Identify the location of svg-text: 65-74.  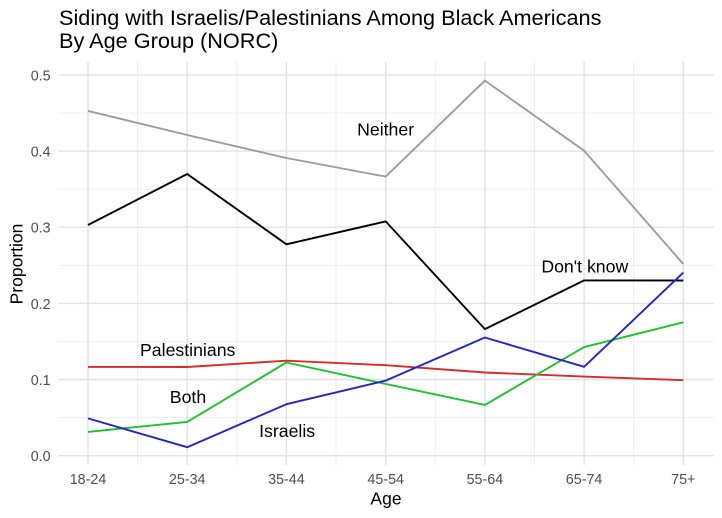
(584, 480).